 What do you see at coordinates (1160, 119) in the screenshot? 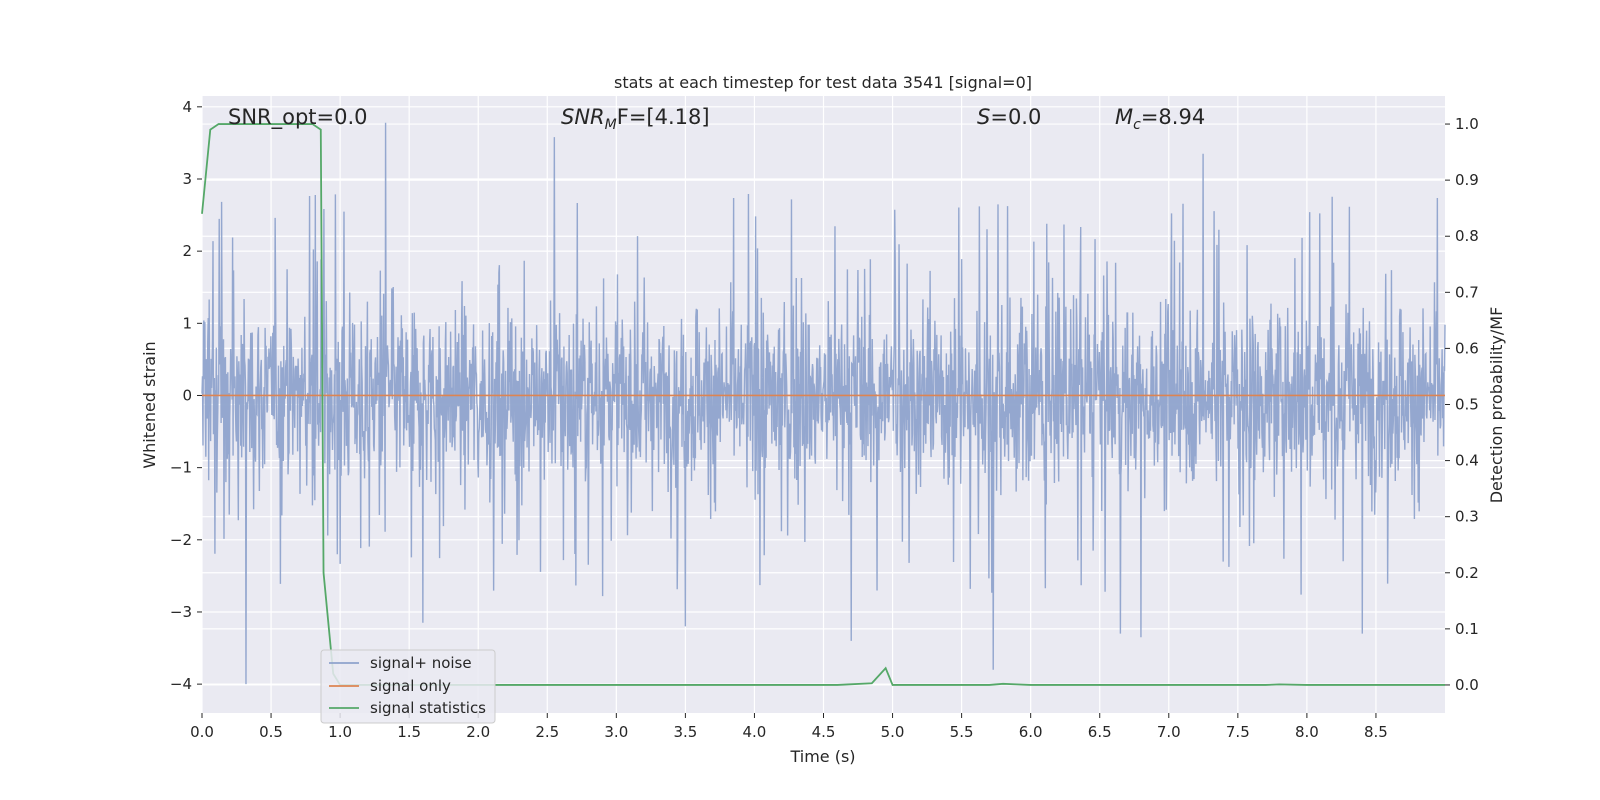
I see `annotation-3: Mc=8.94` at bounding box center [1160, 119].